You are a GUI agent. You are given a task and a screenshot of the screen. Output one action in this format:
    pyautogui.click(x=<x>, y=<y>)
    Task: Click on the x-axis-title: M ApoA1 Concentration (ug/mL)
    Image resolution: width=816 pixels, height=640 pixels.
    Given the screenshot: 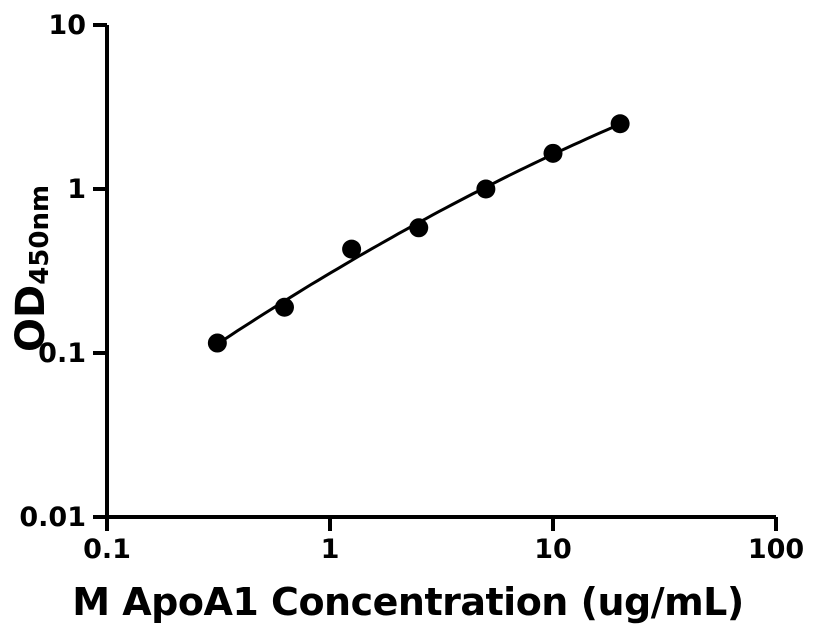 What is the action you would take?
    pyautogui.click(x=408, y=602)
    